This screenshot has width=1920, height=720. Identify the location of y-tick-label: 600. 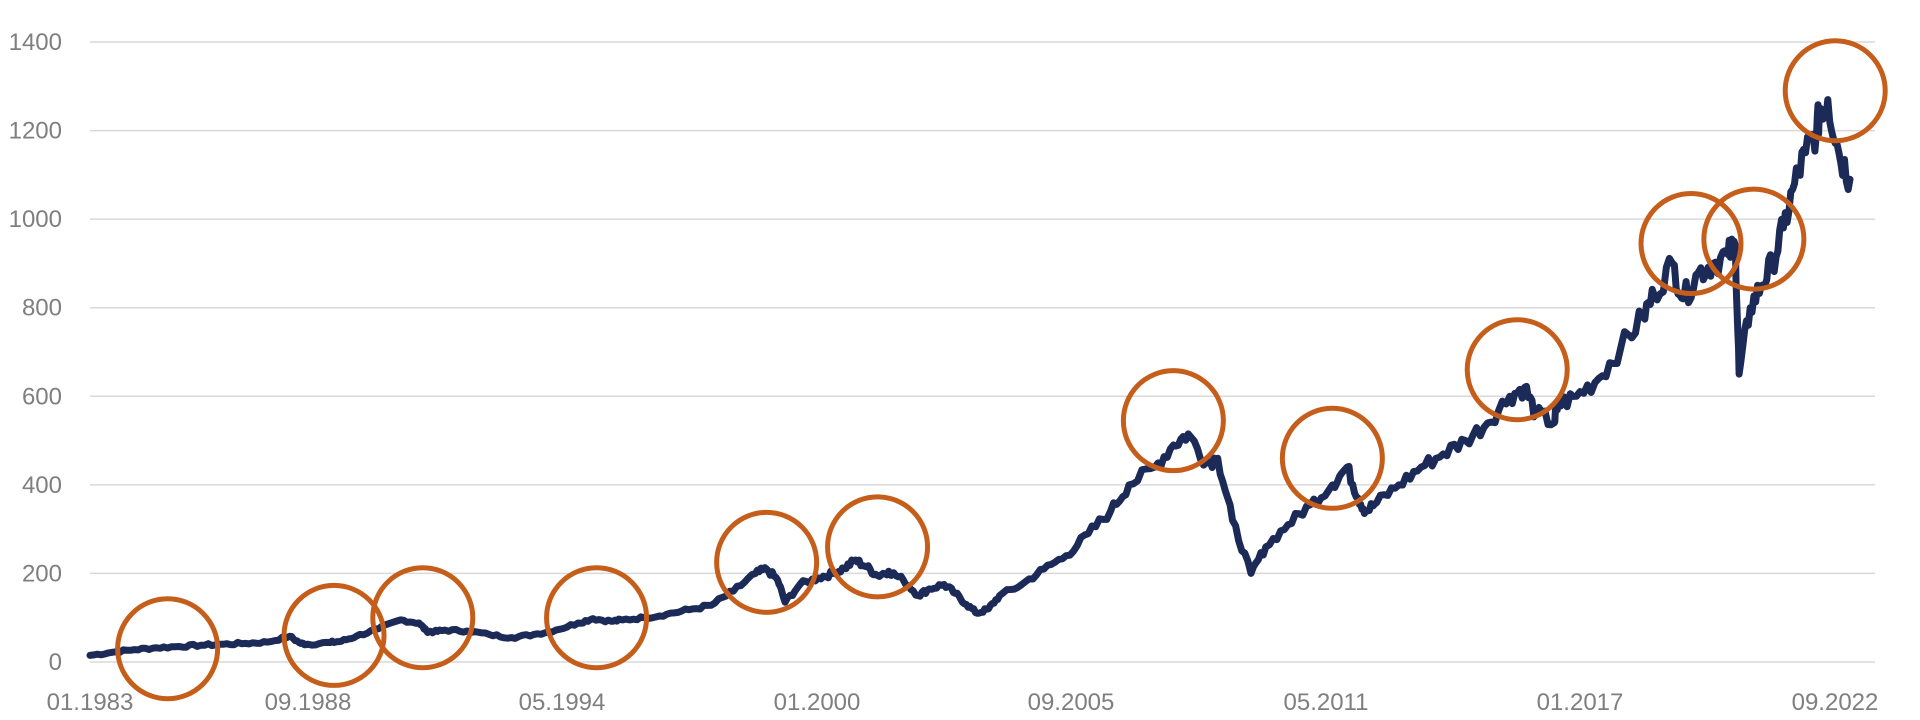
(42, 396).